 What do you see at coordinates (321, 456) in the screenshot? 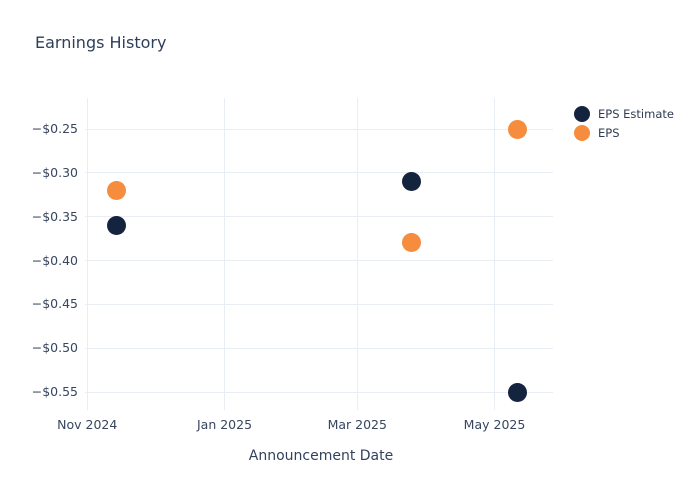
I see `x-axis-title: Announcement Date` at bounding box center [321, 456].